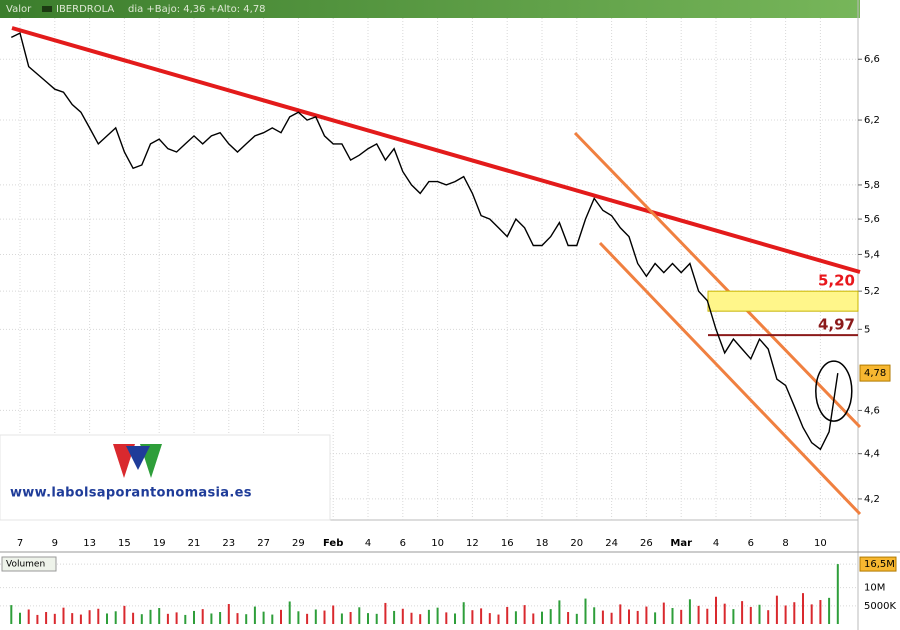 This screenshot has height=630, width=900. I want to click on y-tick-label: 4,2, so click(872, 499).